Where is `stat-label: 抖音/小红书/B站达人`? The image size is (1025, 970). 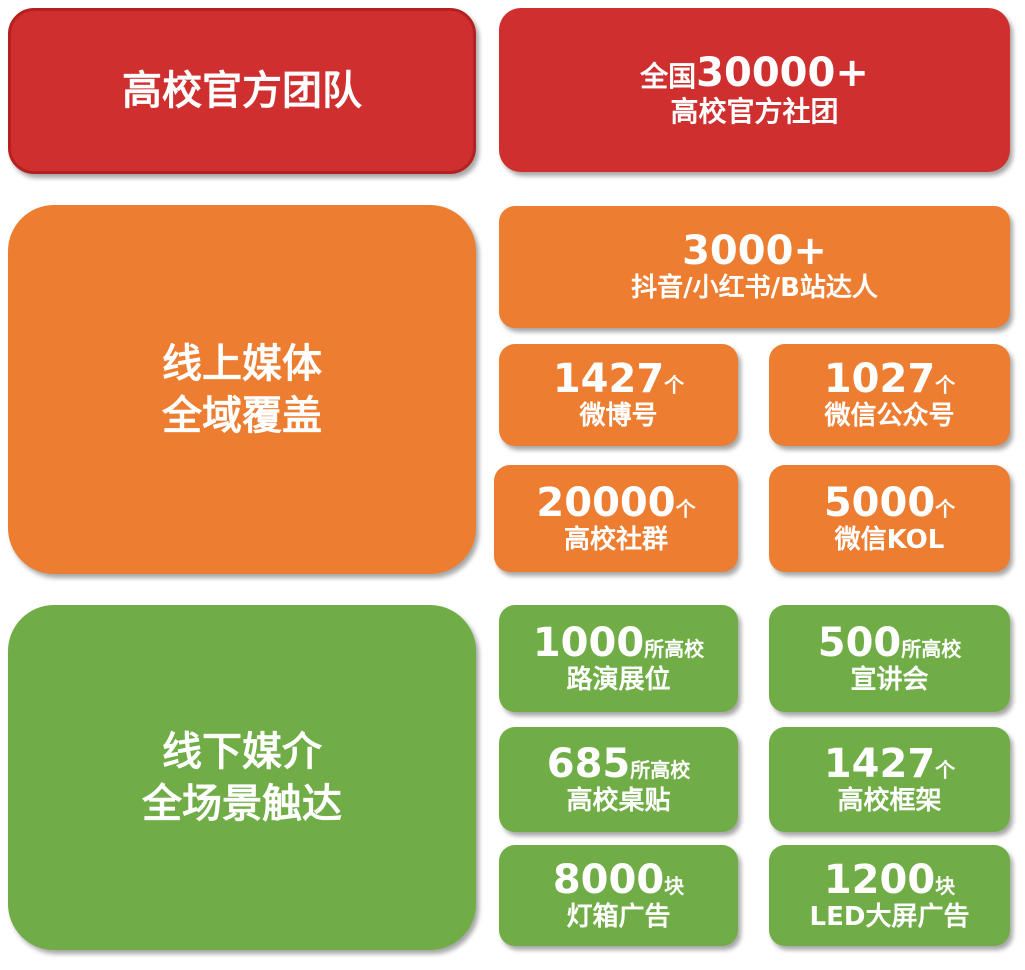 stat-label: 抖音/小红书/B站达人 is located at coordinates (754, 288).